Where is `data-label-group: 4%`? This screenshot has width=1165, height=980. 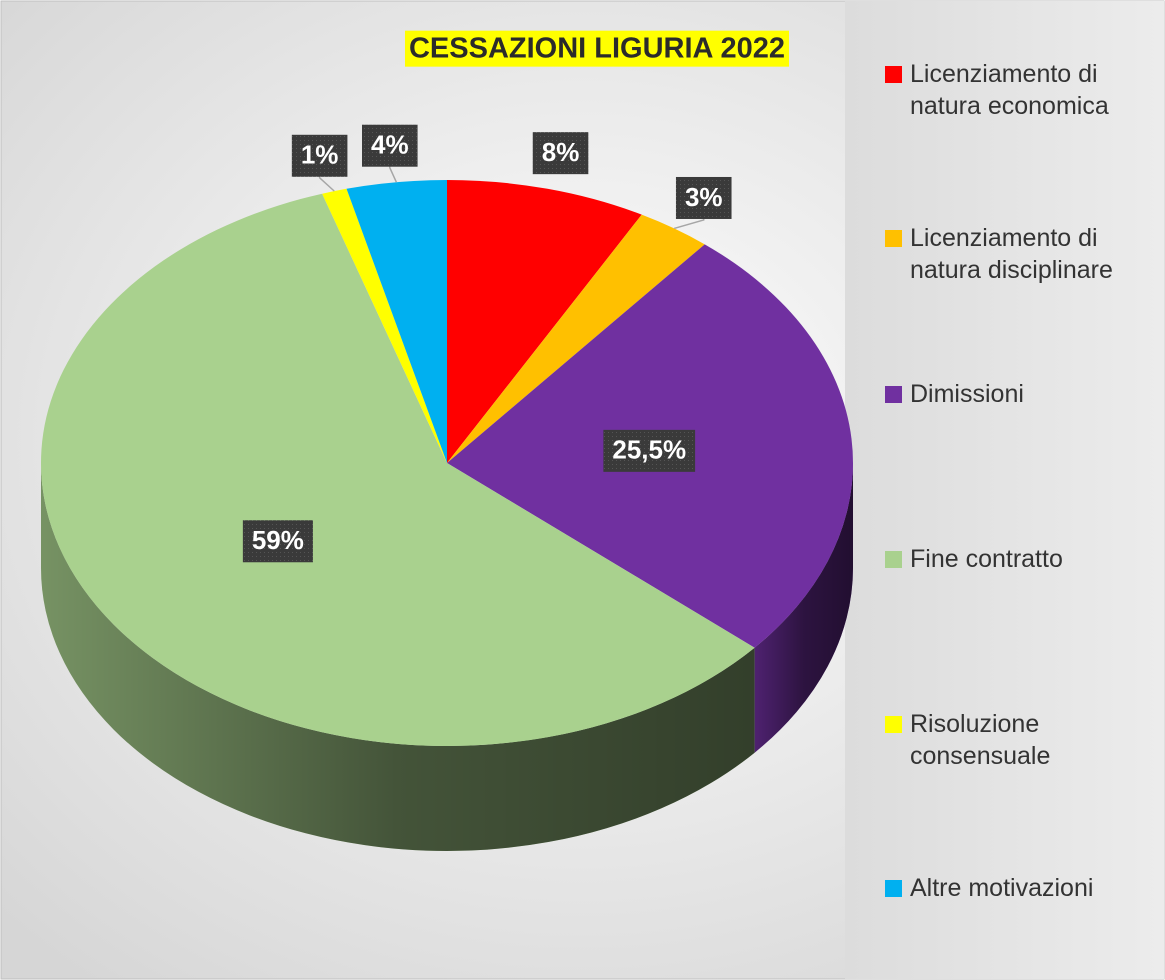
data-label-group: 4% is located at coordinates (389, 145).